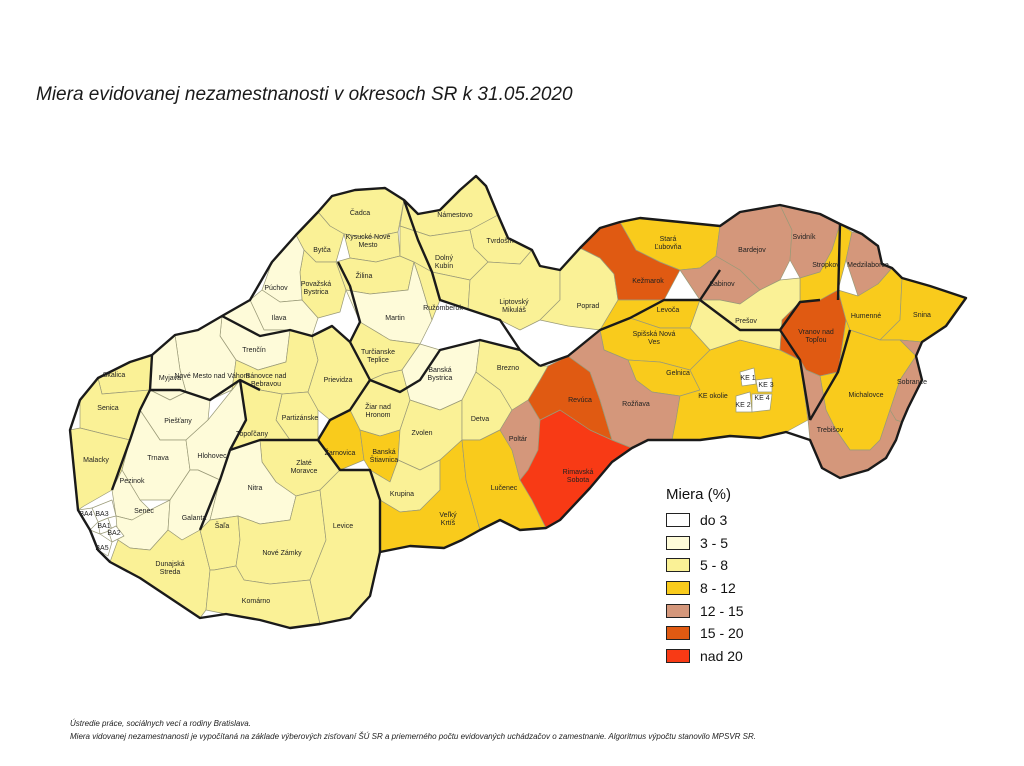 This screenshot has height=766, width=1024. I want to click on district-label: Zvolen, so click(421, 433).